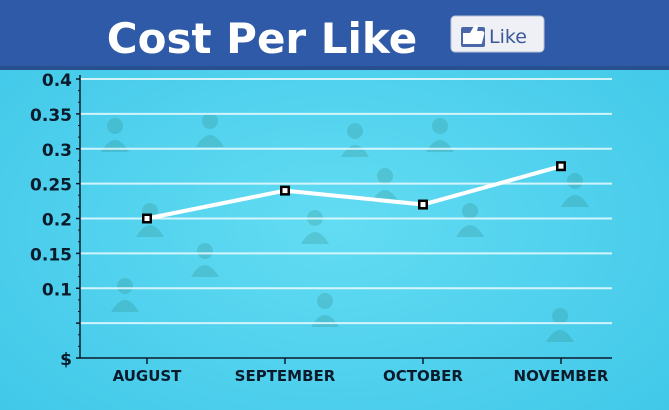  What do you see at coordinates (51, 186) in the screenshot?
I see `y-tick-label: 0.25` at bounding box center [51, 186].